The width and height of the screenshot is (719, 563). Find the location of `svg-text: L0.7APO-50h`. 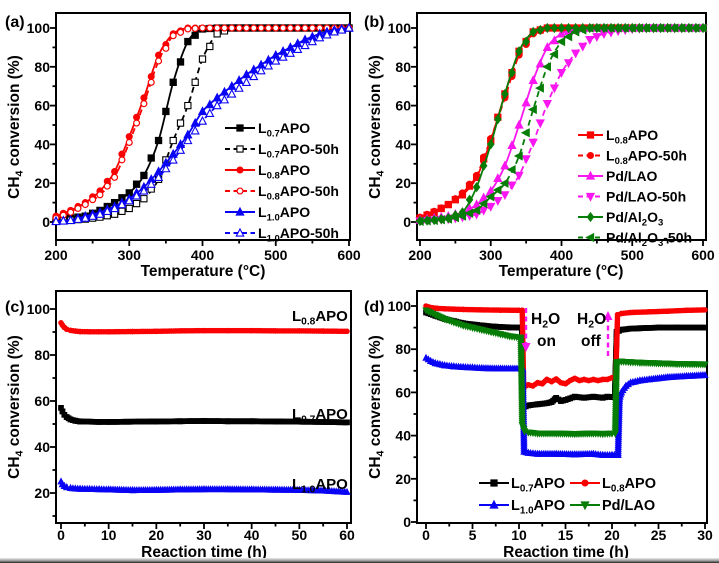

svg-text: L0.7APO-50h is located at coordinates (298, 151).